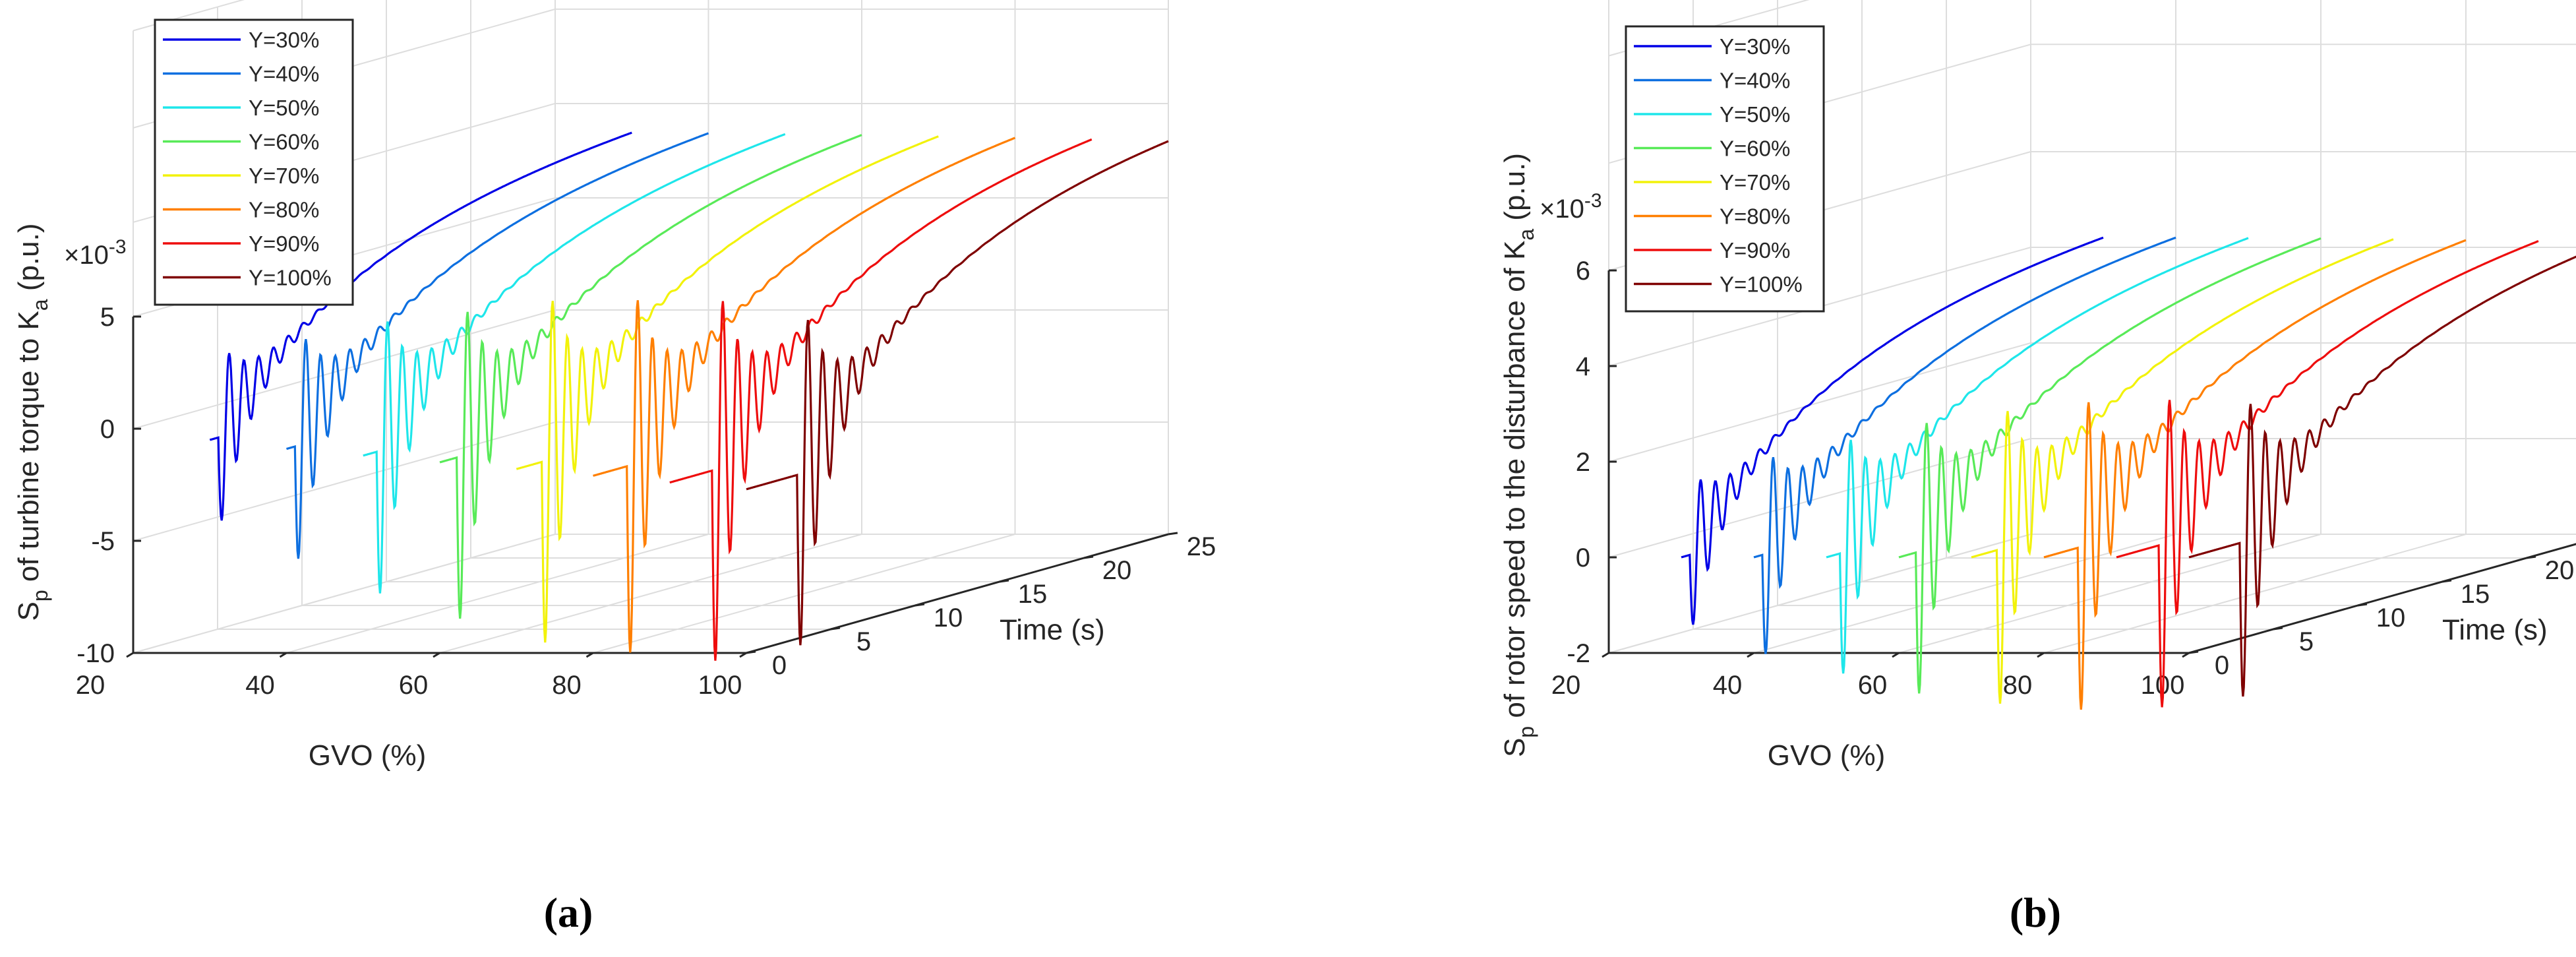 This screenshot has width=2576, height=957. Describe the element at coordinates (1579, 653) in the screenshot. I see `z-tick-label: -2` at that location.